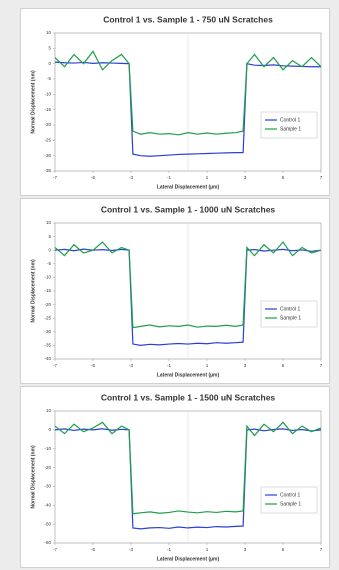 The width and height of the screenshot is (339, 570). I want to click on y-tick-label: -60, so click(47, 542).